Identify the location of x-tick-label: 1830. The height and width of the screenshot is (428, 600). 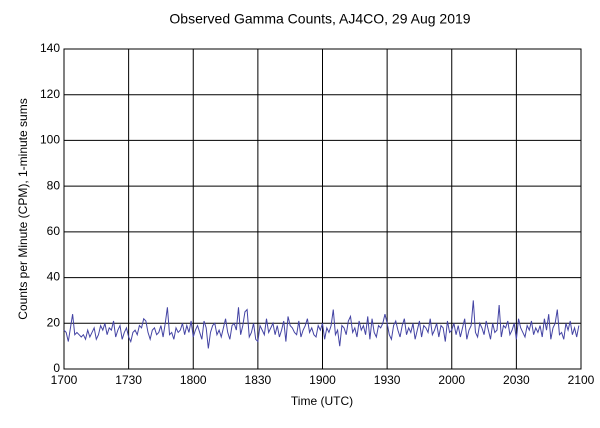
(258, 380).